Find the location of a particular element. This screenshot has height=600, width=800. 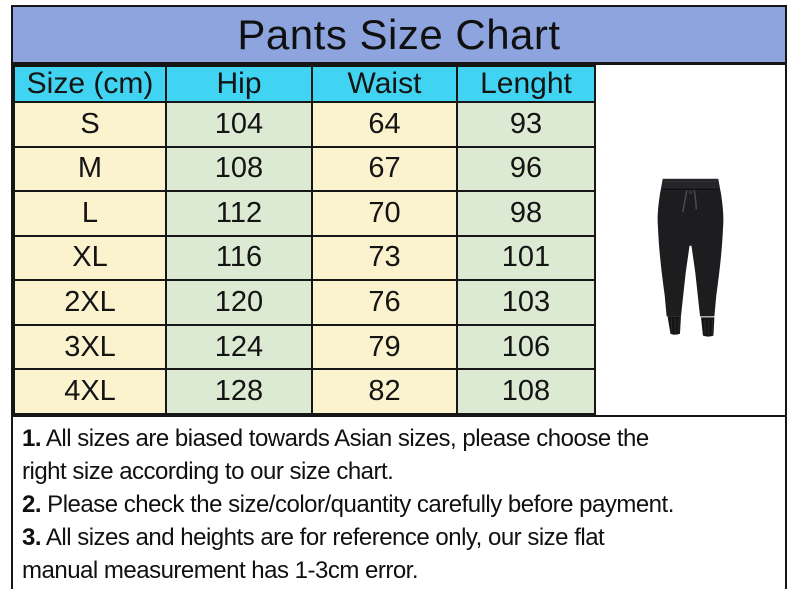

size-cell: S is located at coordinates (90, 124).